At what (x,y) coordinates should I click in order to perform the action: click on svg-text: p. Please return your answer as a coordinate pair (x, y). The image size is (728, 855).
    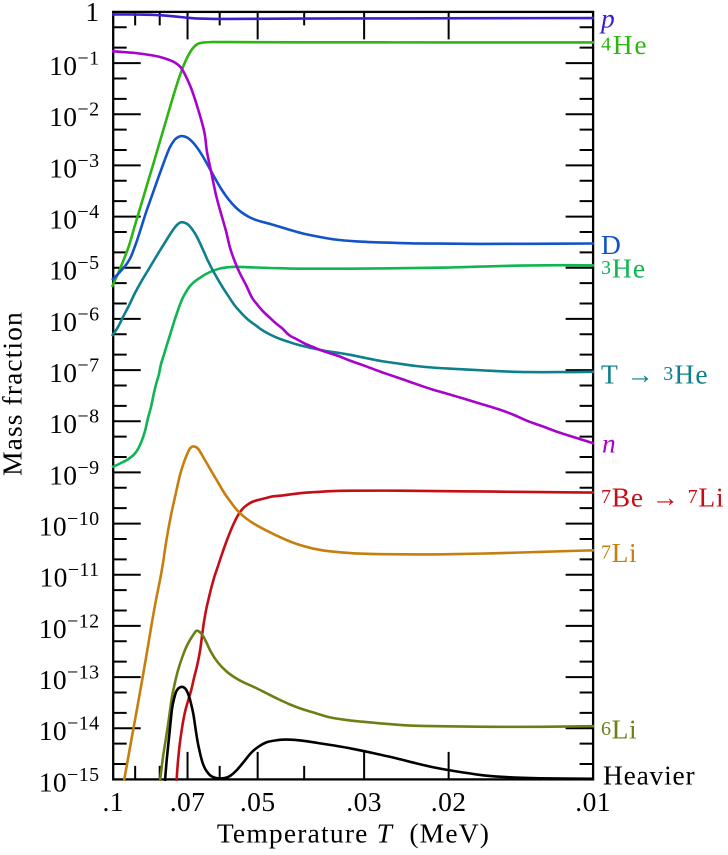
    Looking at the image, I should click on (607, 18).